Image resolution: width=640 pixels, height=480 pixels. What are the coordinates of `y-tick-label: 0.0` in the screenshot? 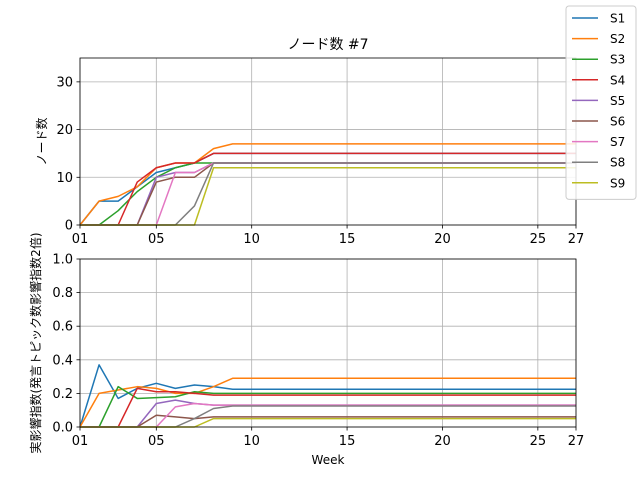 It's located at (62, 428).